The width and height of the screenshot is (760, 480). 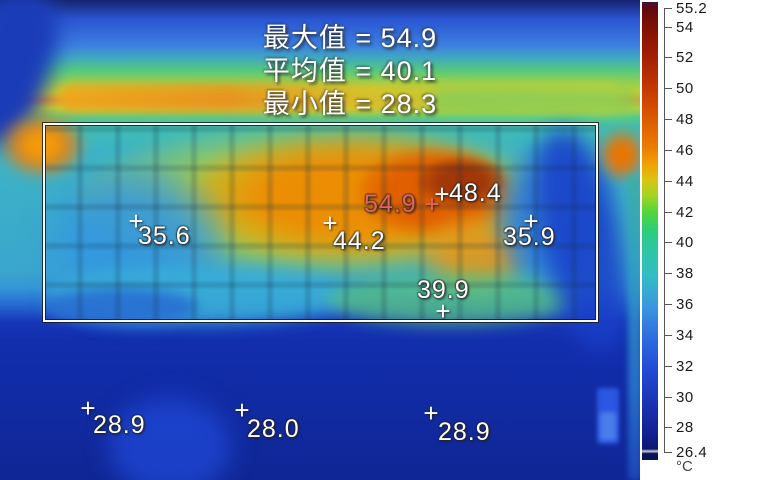 What do you see at coordinates (679, 27) in the screenshot?
I see `colorbar-tick: 54` at bounding box center [679, 27].